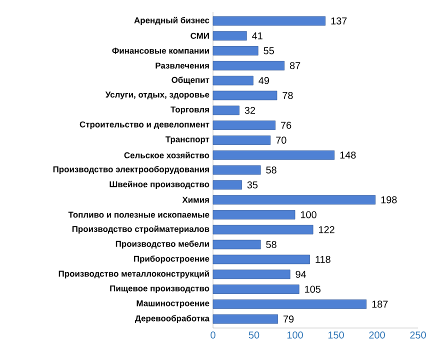  I want to click on data-label: 105, so click(312, 289).